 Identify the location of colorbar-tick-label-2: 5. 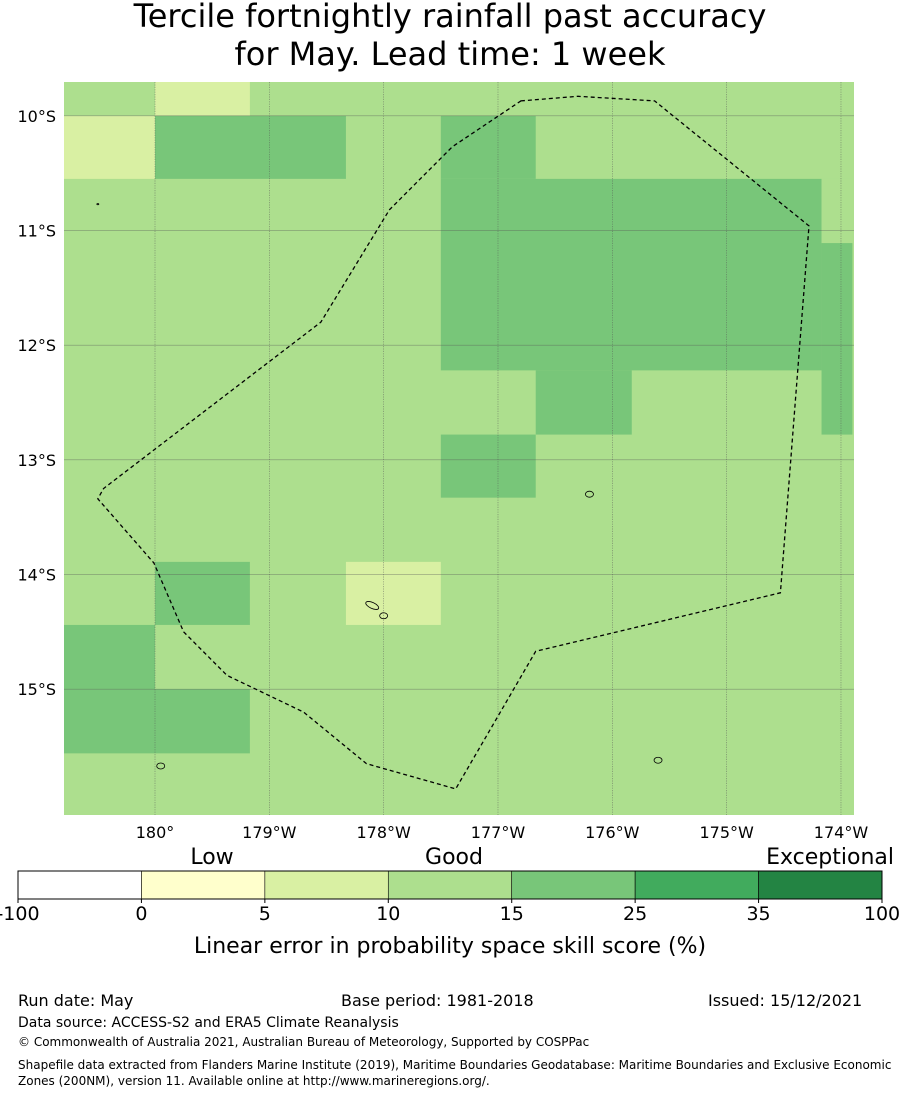
(265, 914).